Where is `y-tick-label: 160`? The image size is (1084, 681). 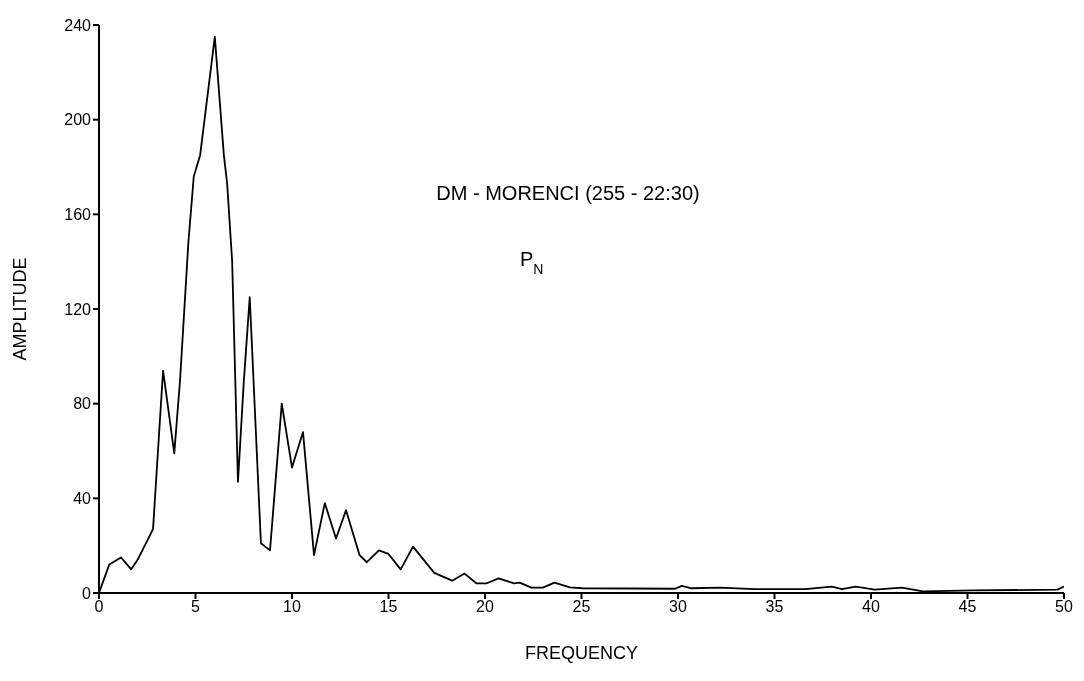
y-tick-label: 160 is located at coordinates (78, 215).